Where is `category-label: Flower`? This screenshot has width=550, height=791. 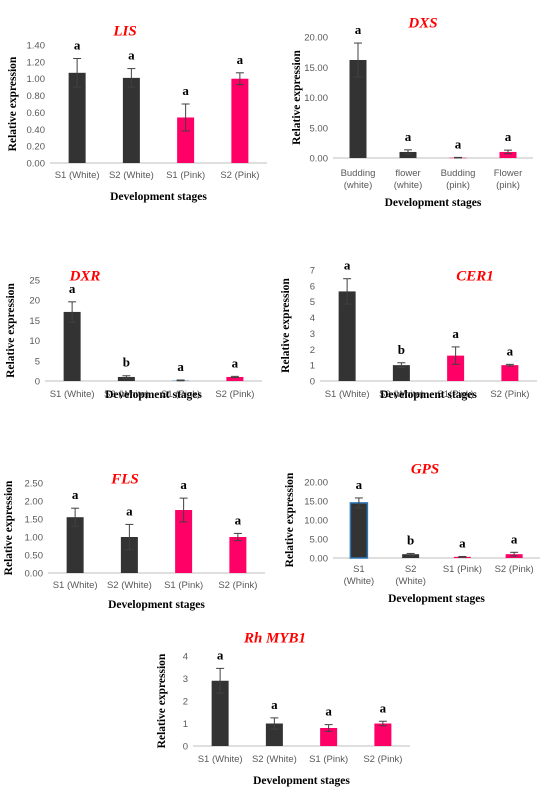
category-label: Flower is located at coordinates (508, 173).